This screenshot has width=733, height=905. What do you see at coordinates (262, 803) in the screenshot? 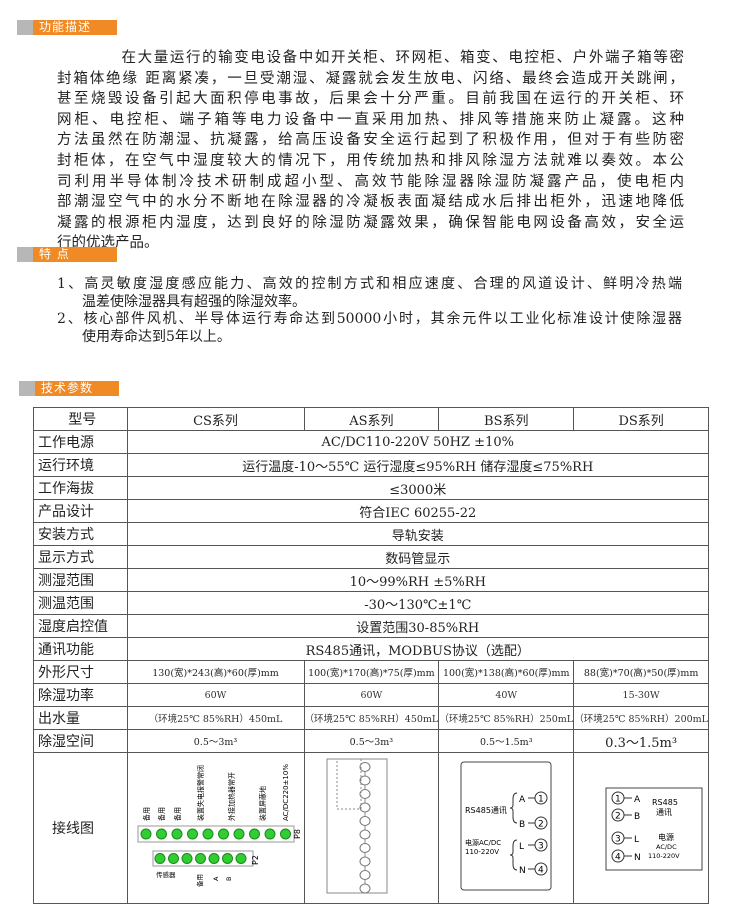
I see `pin-label: 装置屏蔽地` at bounding box center [262, 803].